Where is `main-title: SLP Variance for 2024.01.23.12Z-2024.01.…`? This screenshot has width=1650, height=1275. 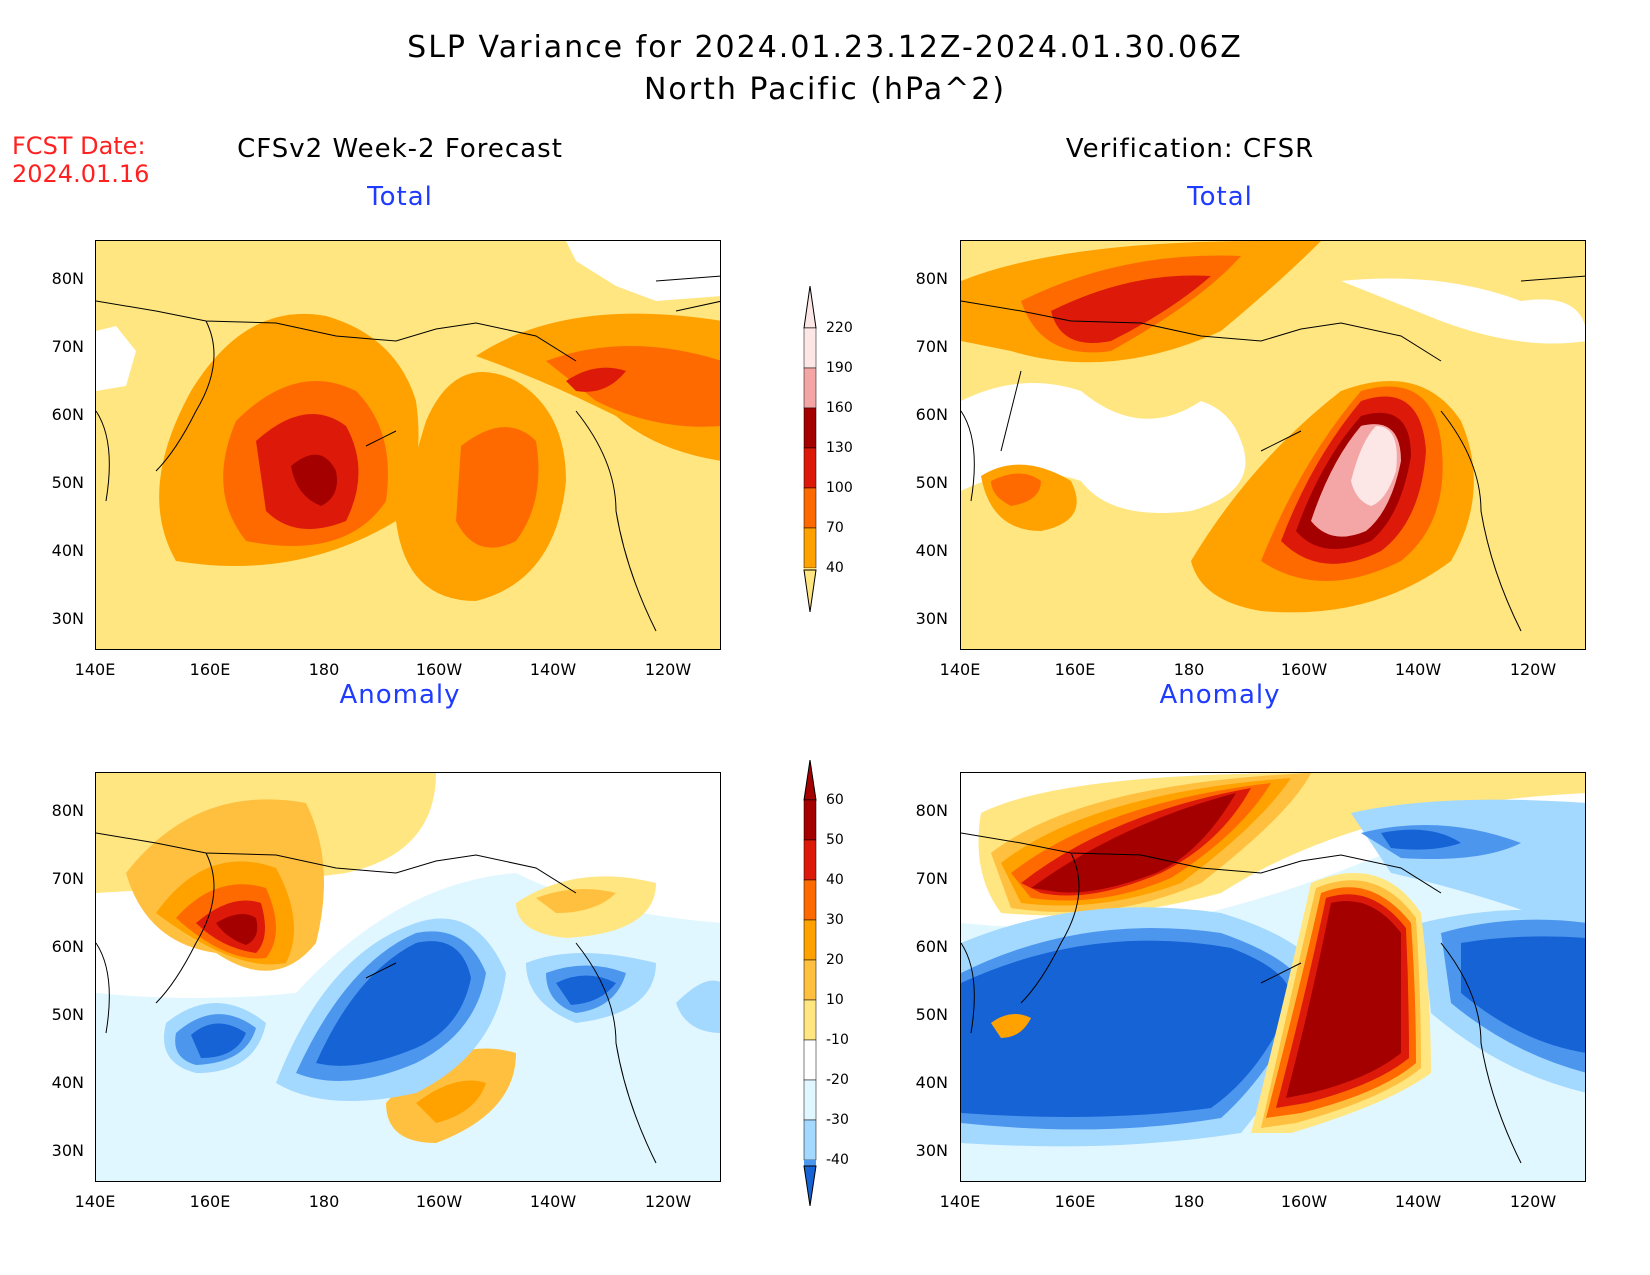 main-title: SLP Variance for 2024.01.23.12Z-2024.01.… is located at coordinates (825, 47).